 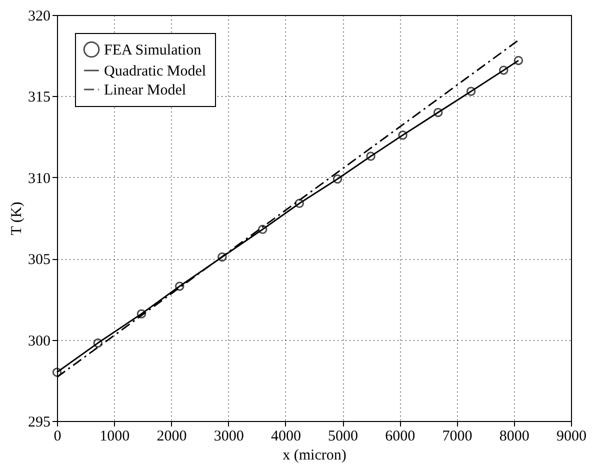 What do you see at coordinates (39, 260) in the screenshot?
I see `y-tick-label: 305` at bounding box center [39, 260].